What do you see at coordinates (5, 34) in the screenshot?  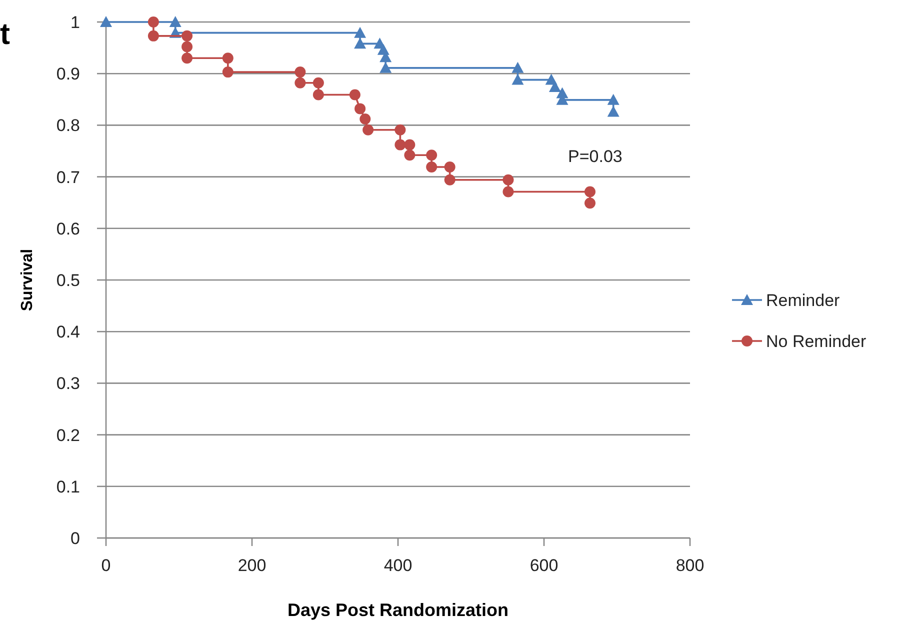 I see `text: t` at bounding box center [5, 34].